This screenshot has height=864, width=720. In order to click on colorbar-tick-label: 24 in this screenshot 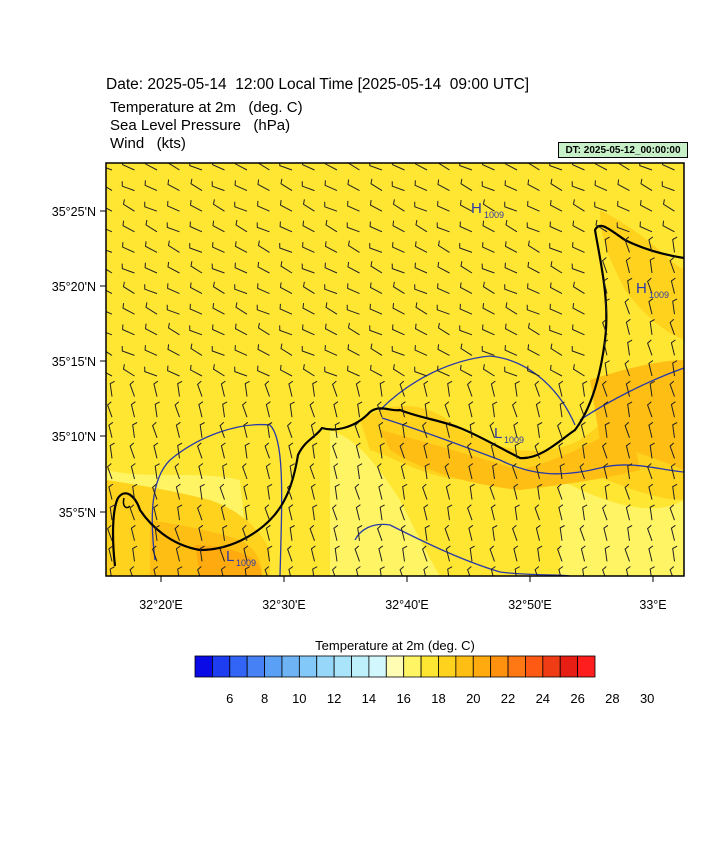, I will do `click(543, 698)`.